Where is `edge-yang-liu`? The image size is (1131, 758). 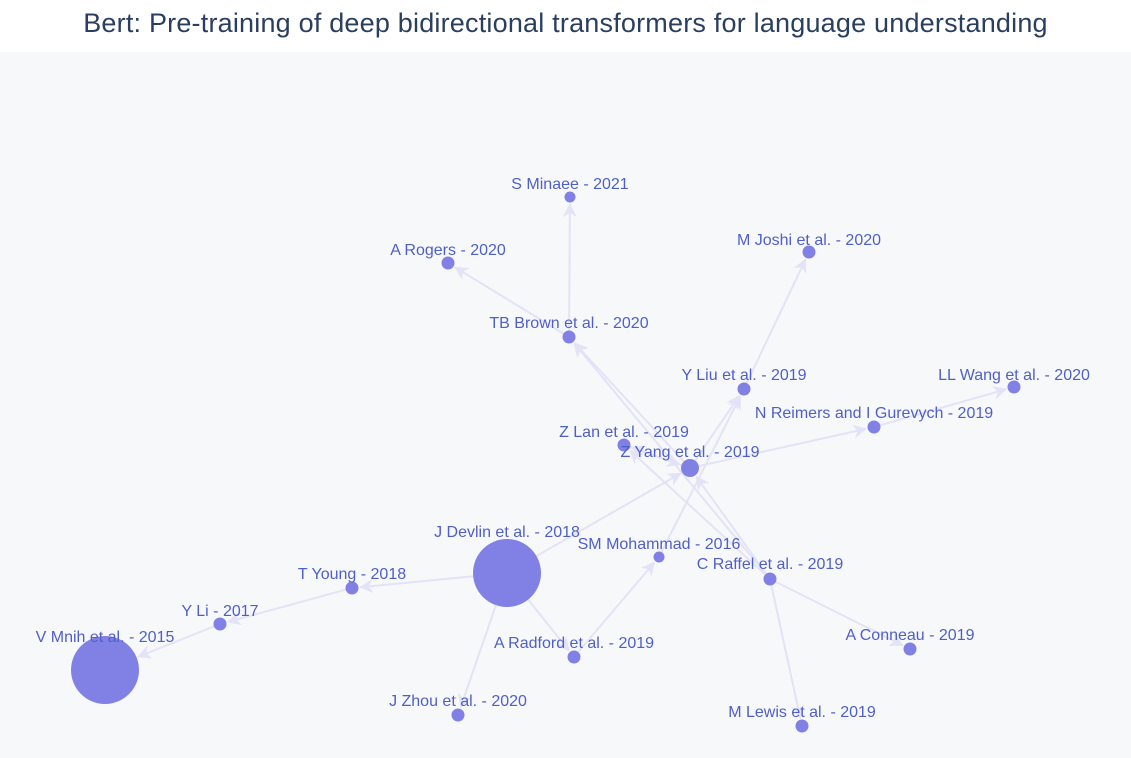 edge-yang-liu is located at coordinates (717, 428).